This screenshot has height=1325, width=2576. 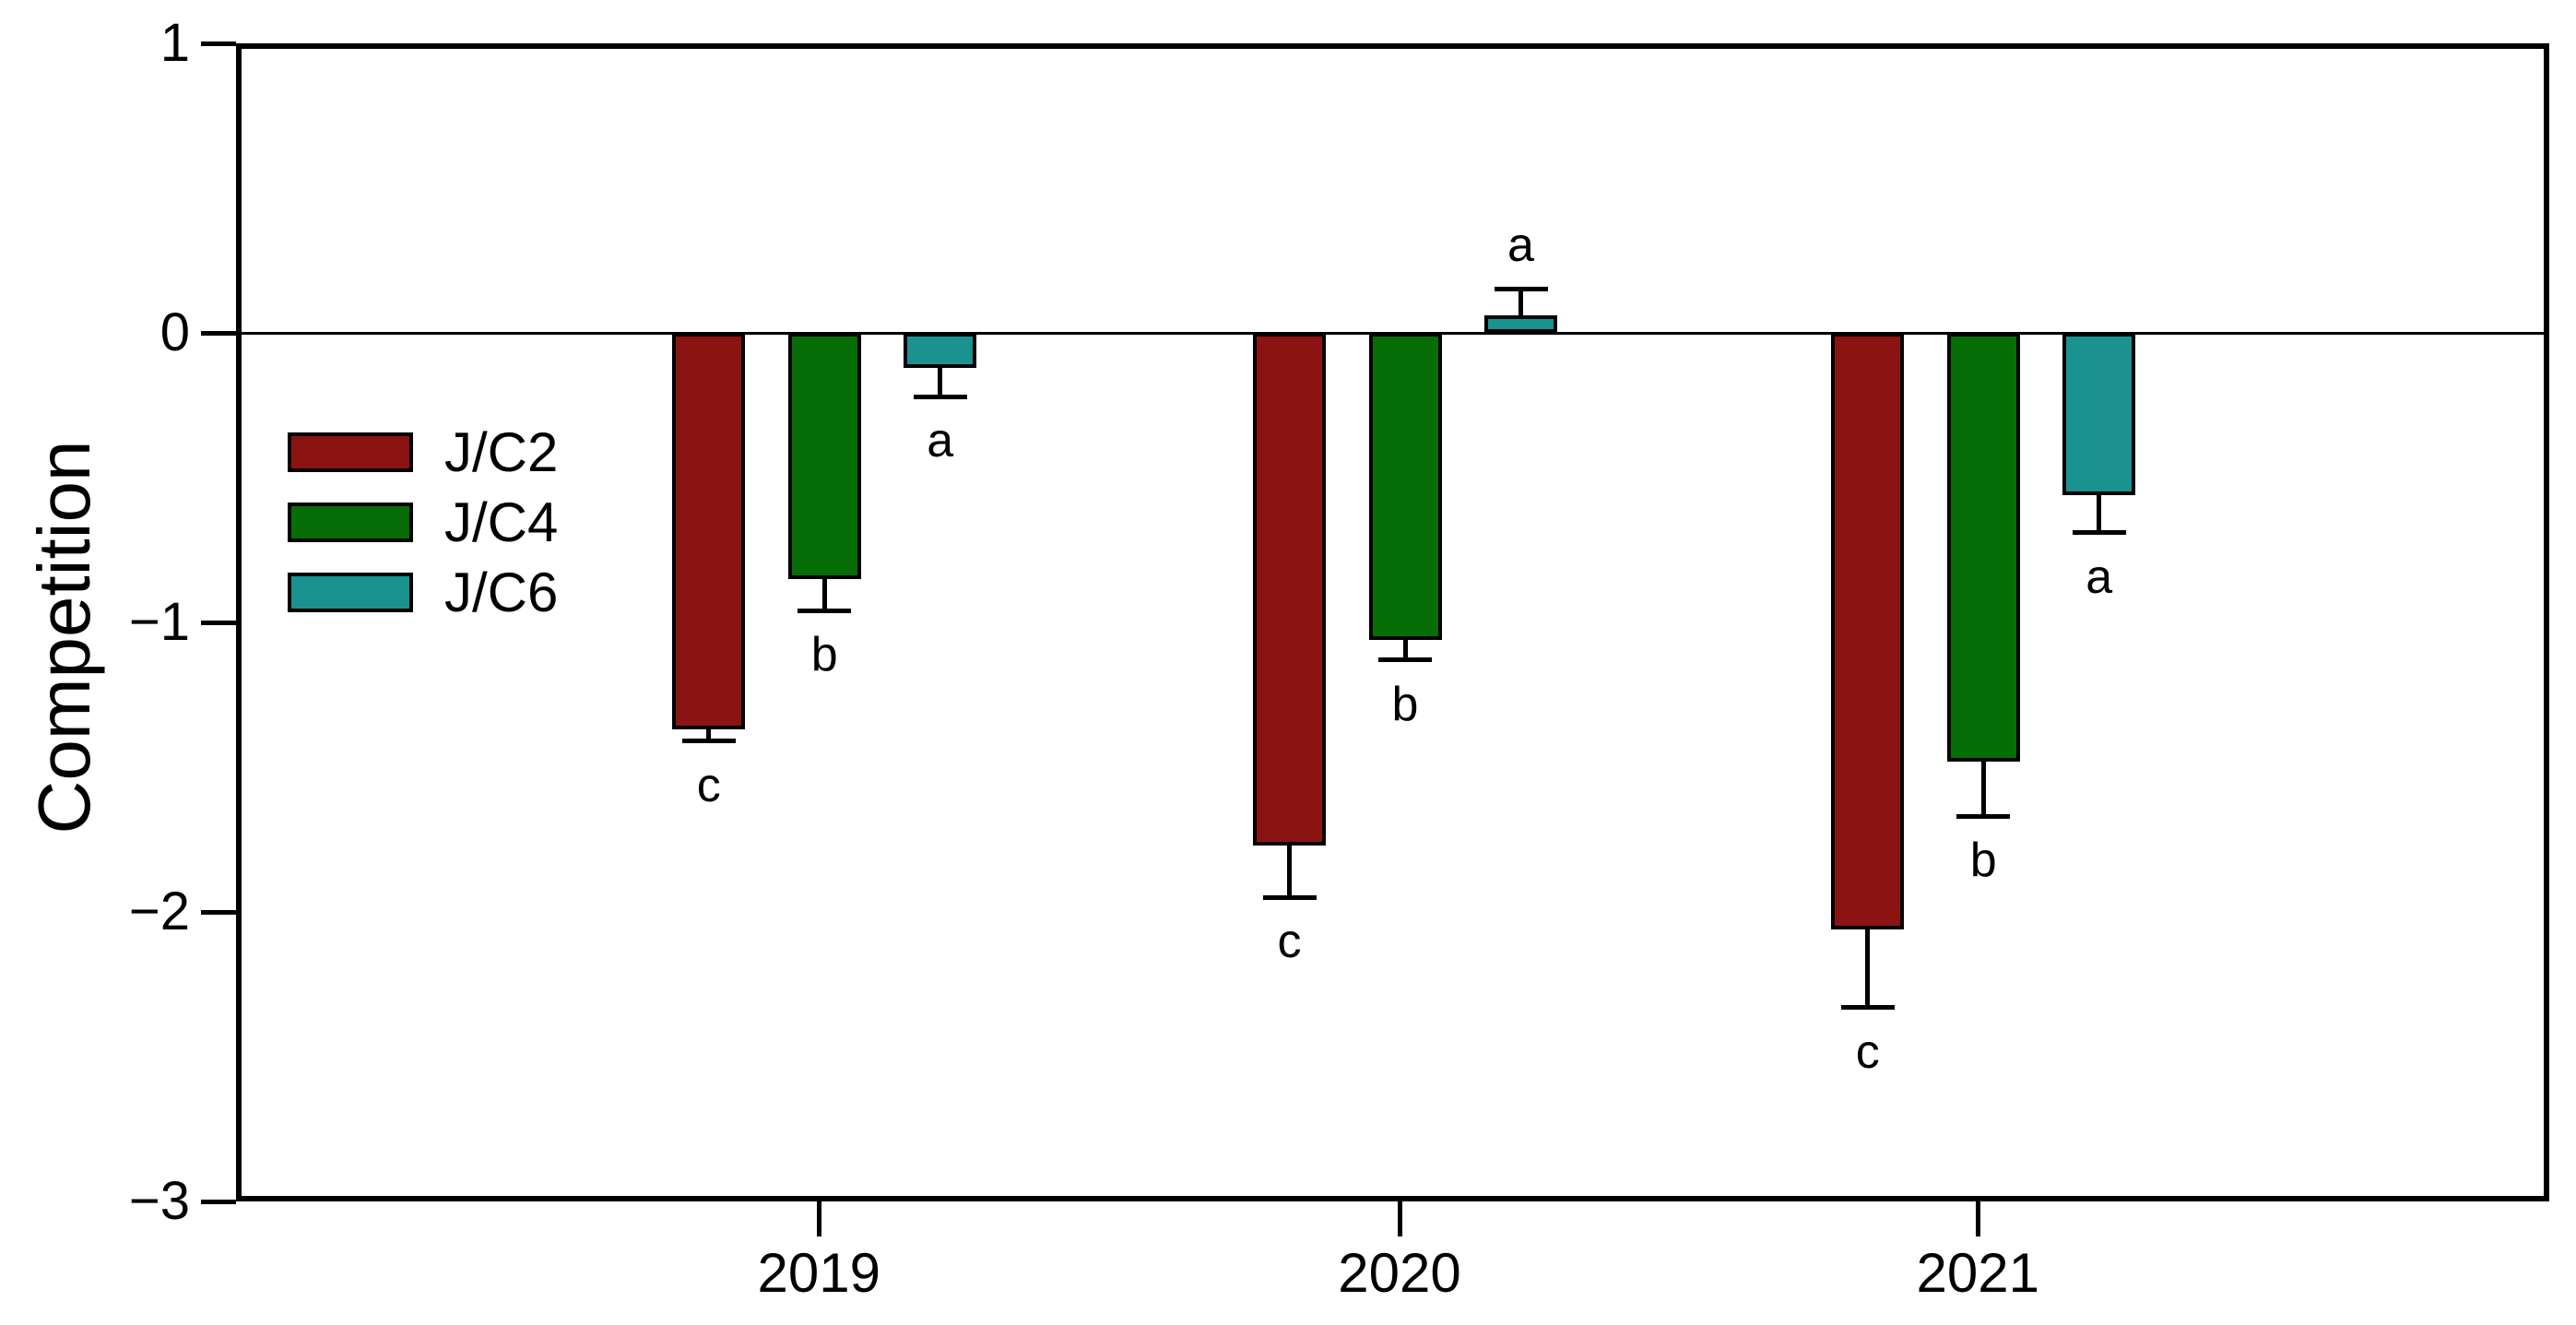 What do you see at coordinates (423, 592) in the screenshot?
I see `legend-item: J/C6` at bounding box center [423, 592].